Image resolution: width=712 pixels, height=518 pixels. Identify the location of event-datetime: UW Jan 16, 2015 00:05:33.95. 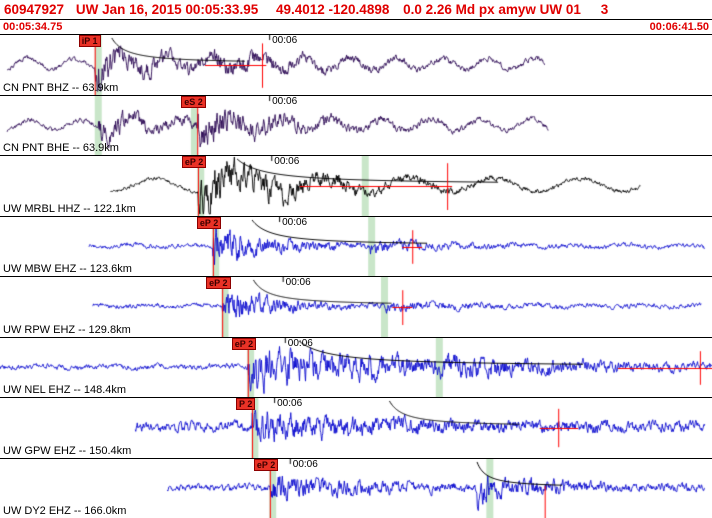
(167, 9).